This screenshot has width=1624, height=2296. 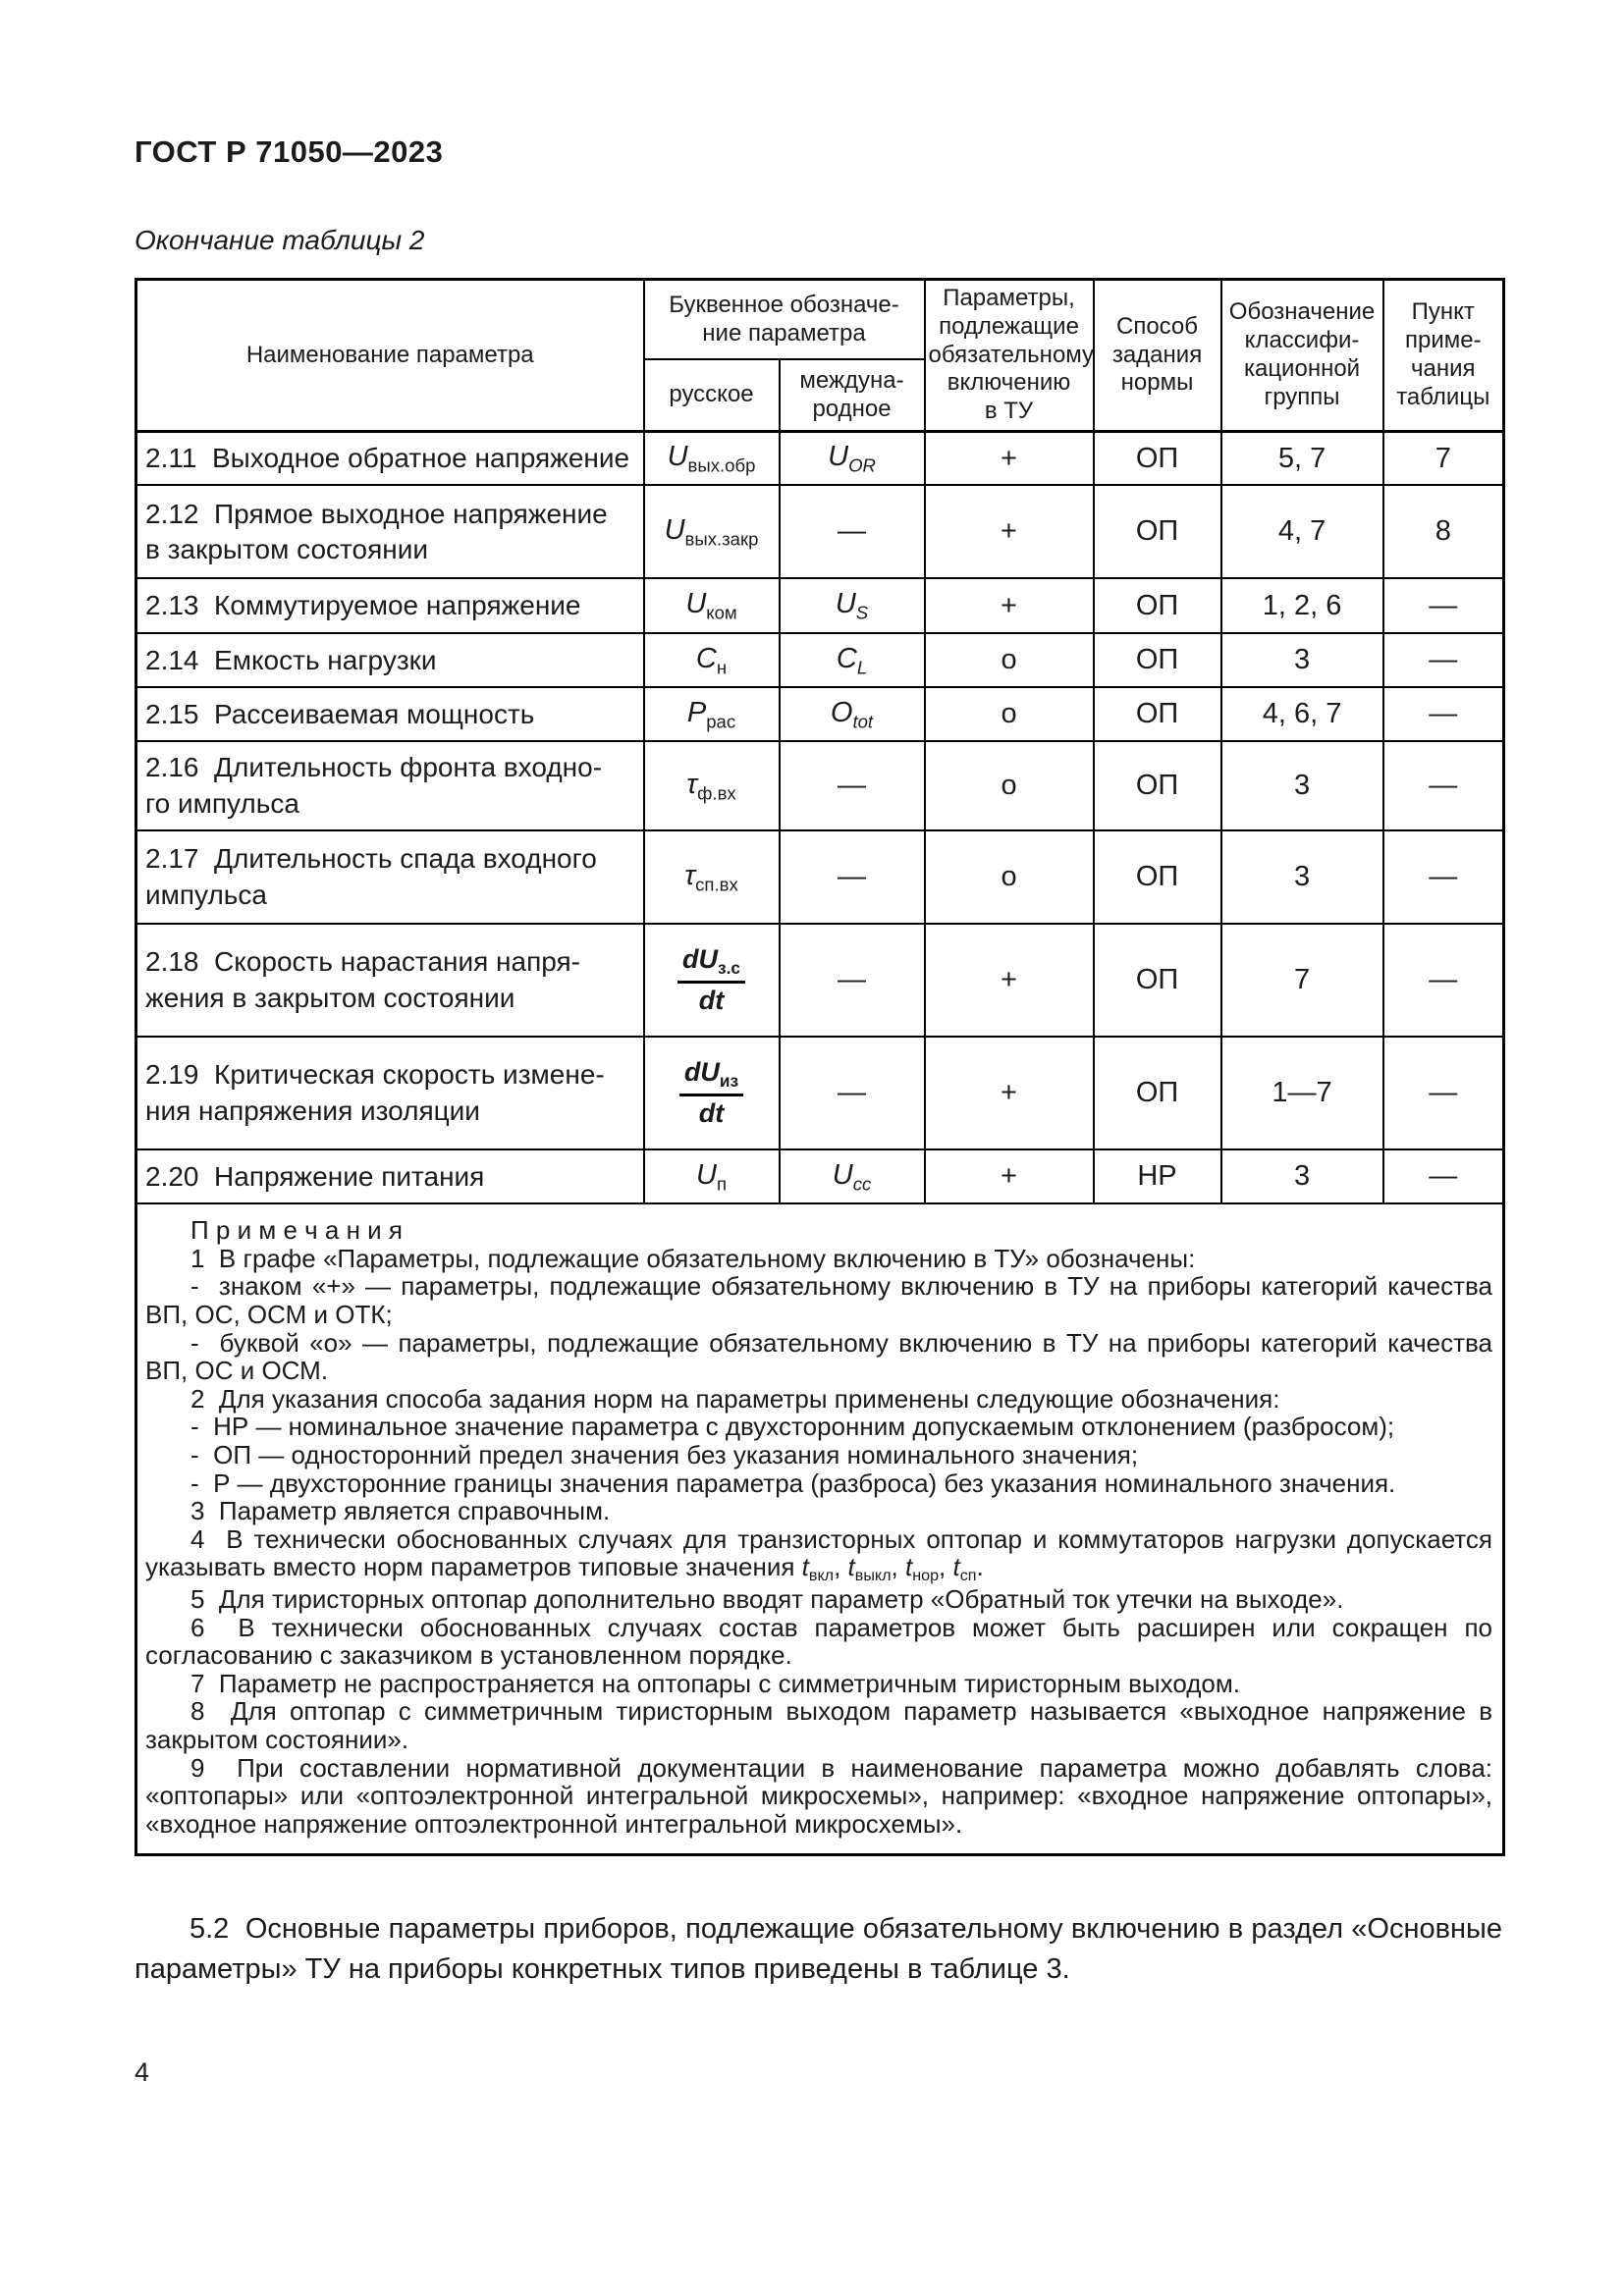 I want to click on param-name: 2.20 Напряжение питания, so click(x=390, y=1176).